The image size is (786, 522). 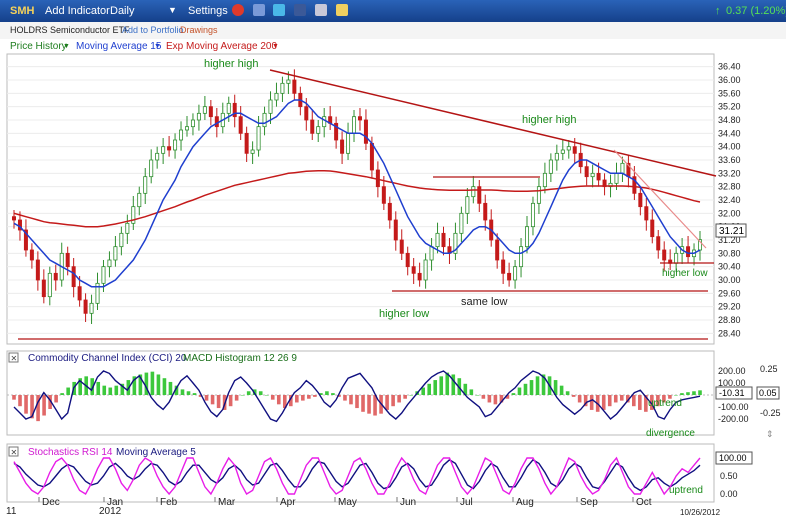 I want to click on legend-ma: Moving Average 15, so click(x=119, y=46).